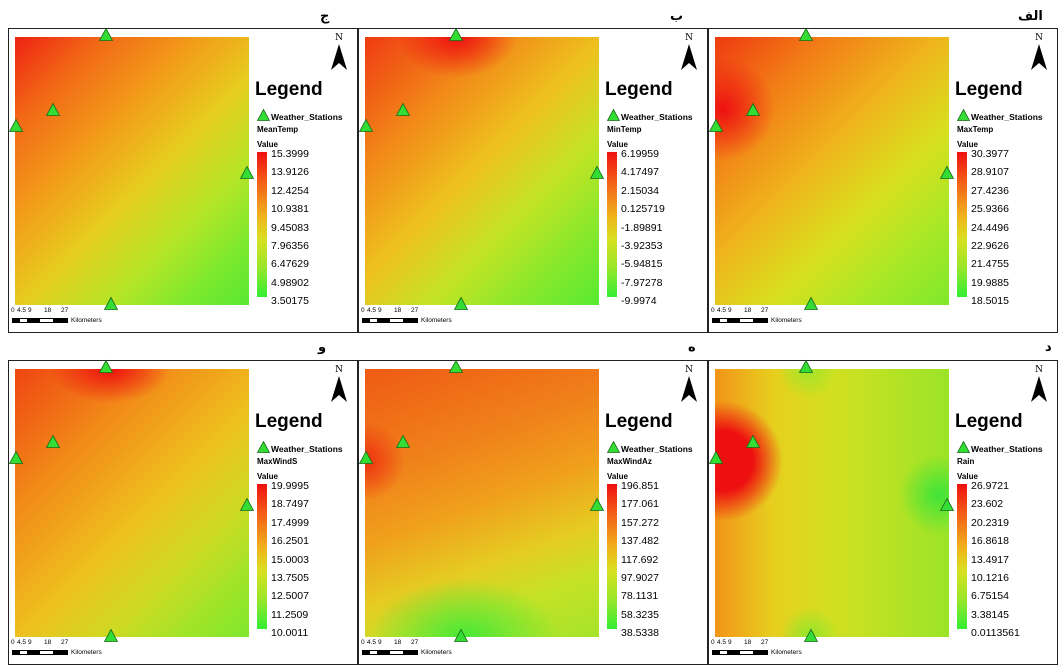  I want to click on legend-layer-name: MaxTemp, so click(975, 129).